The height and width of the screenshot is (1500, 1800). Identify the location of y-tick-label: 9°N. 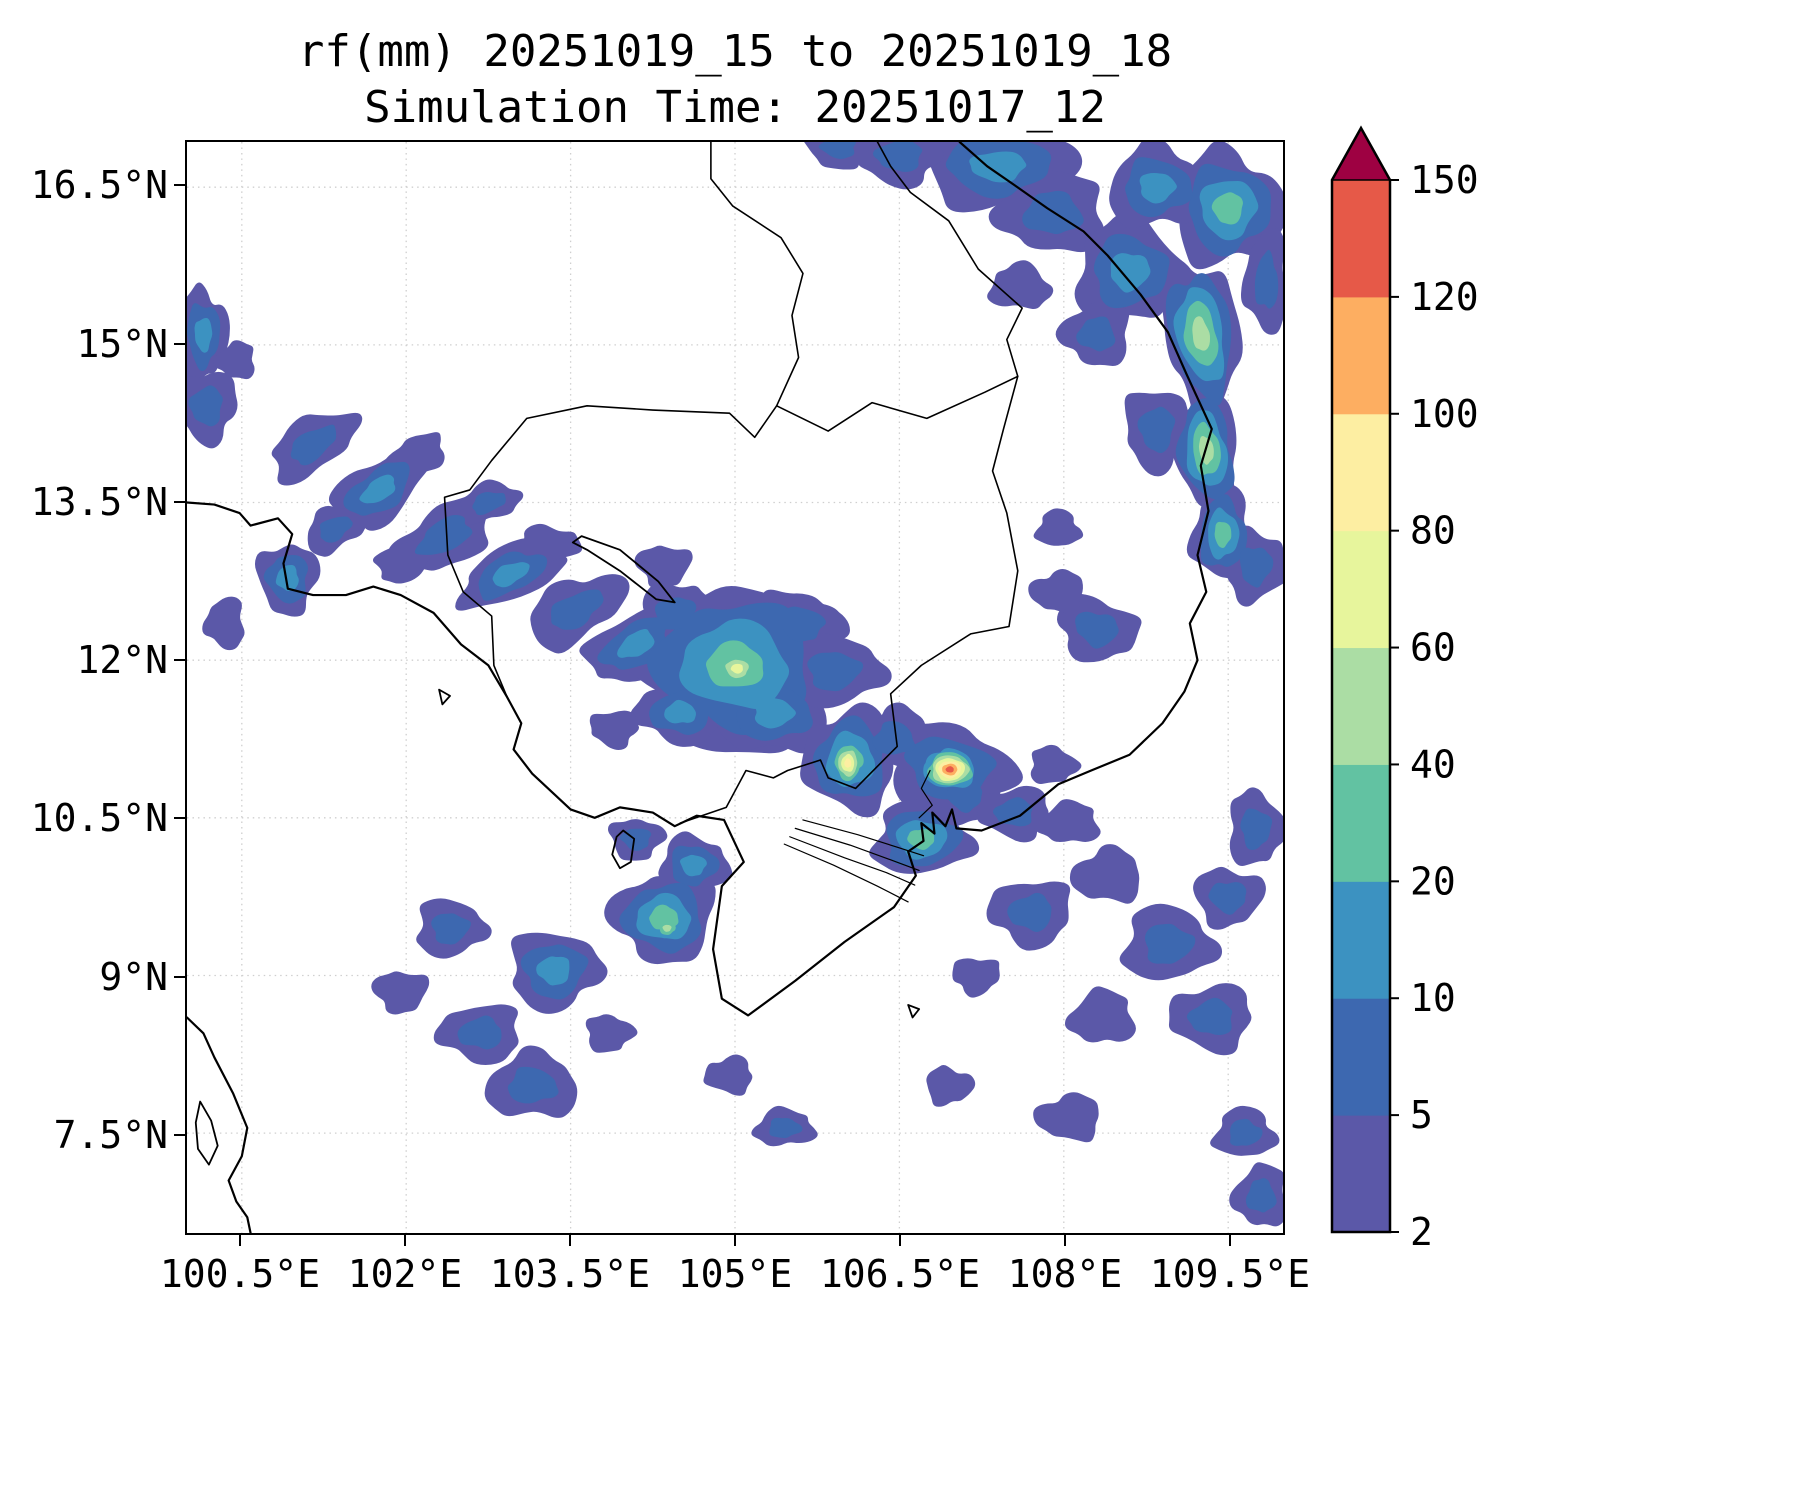
(133, 976).